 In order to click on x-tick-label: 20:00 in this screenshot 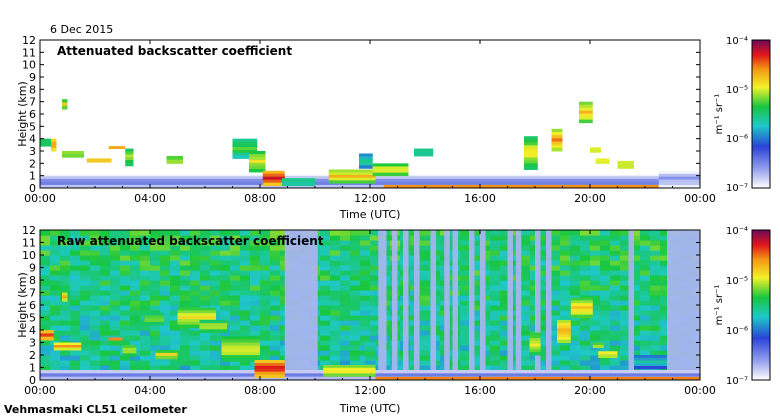, I will do `click(590, 198)`.